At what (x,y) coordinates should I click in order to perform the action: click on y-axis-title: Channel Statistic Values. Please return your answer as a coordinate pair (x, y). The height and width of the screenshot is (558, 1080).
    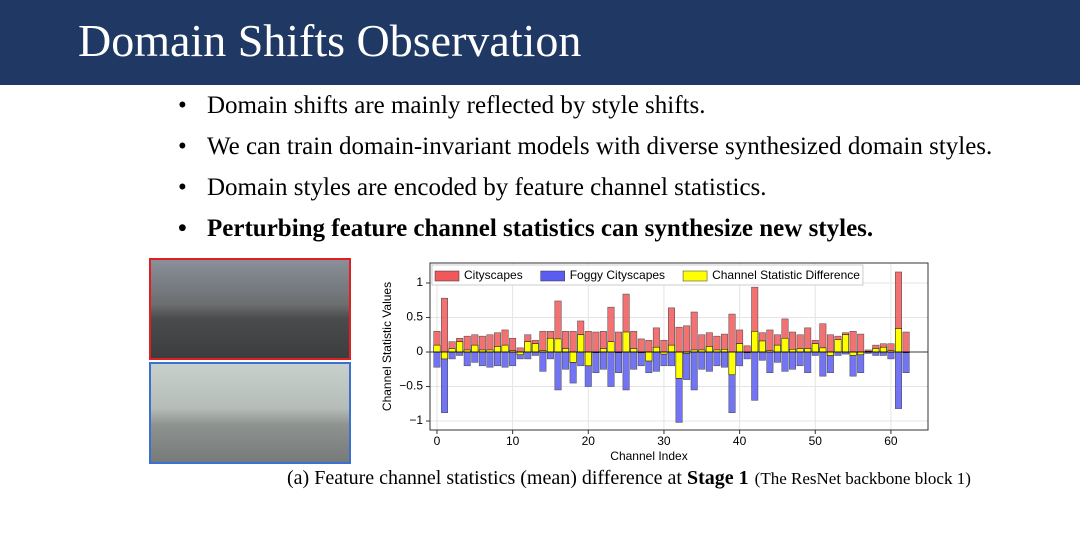
    Looking at the image, I should click on (387, 346).